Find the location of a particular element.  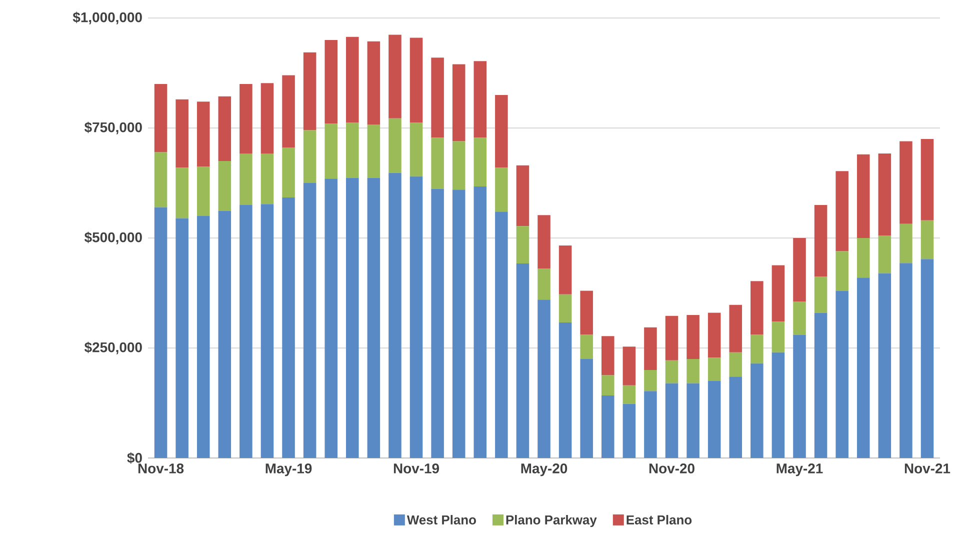

y-tick-label: $750,000 is located at coordinates (113, 128).